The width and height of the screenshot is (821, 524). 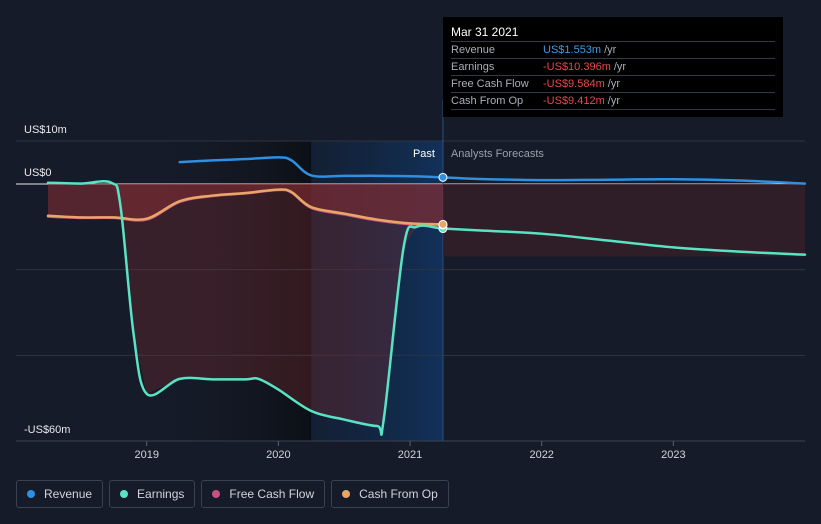 I want to click on legend-label: Free Cash Flow, so click(x=272, y=494).